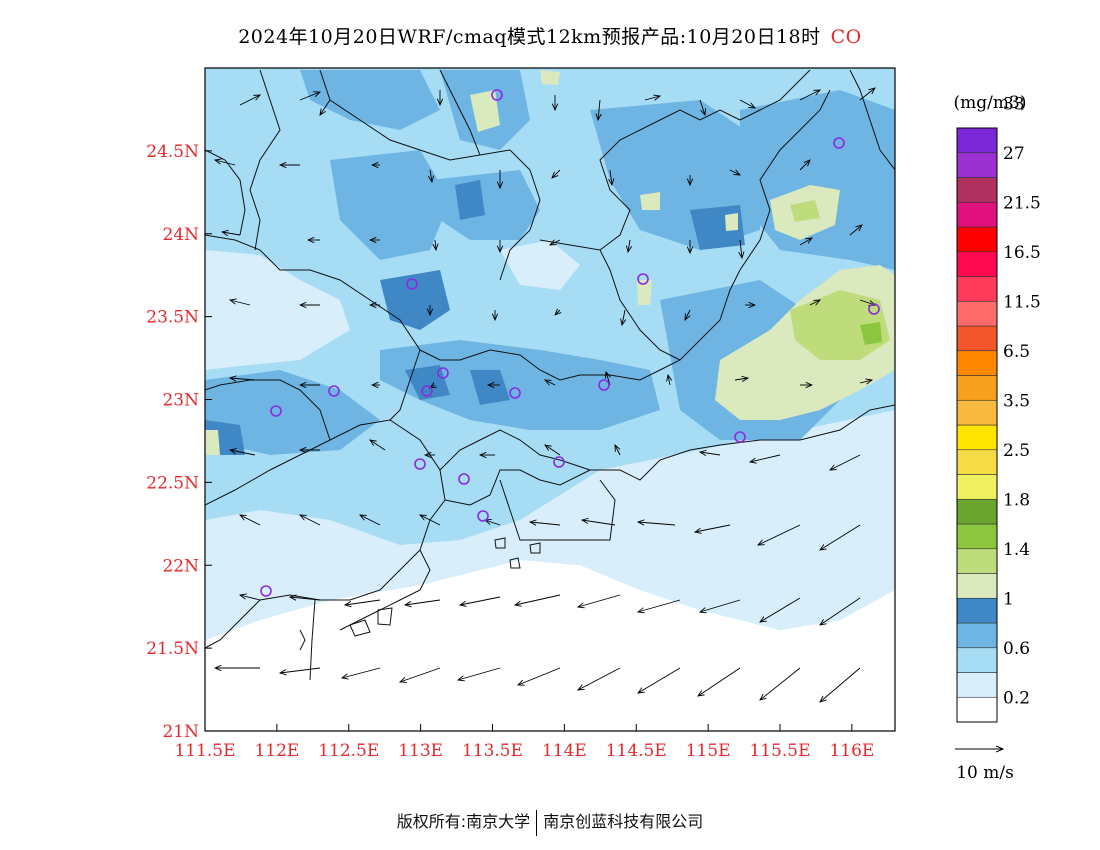  Describe the element at coordinates (1008, 599) in the screenshot. I see `colorbar-label: 1` at that location.